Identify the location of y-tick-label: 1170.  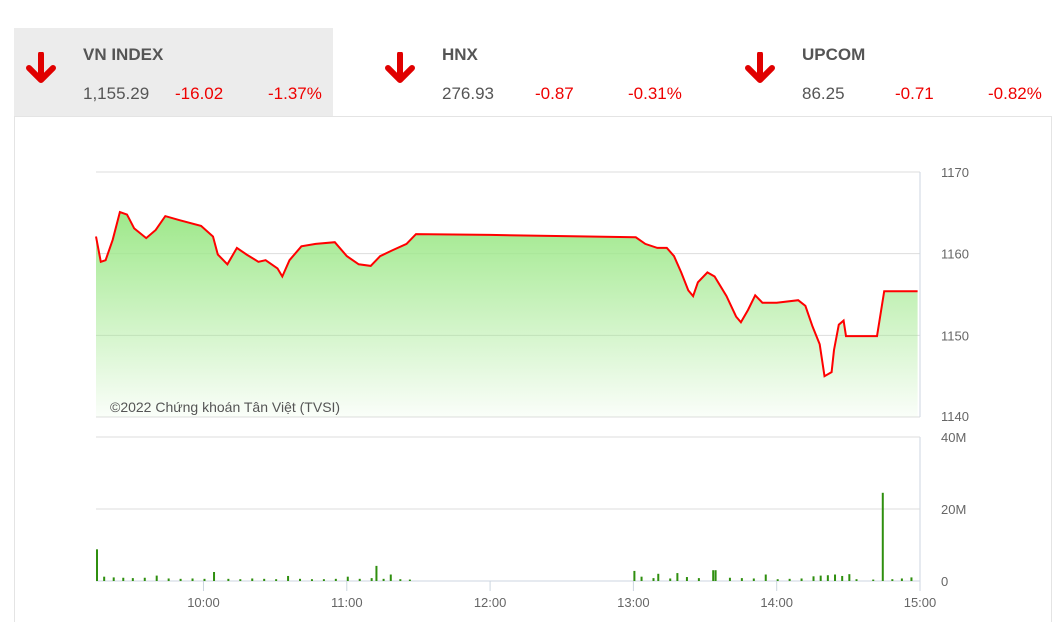
(955, 172).